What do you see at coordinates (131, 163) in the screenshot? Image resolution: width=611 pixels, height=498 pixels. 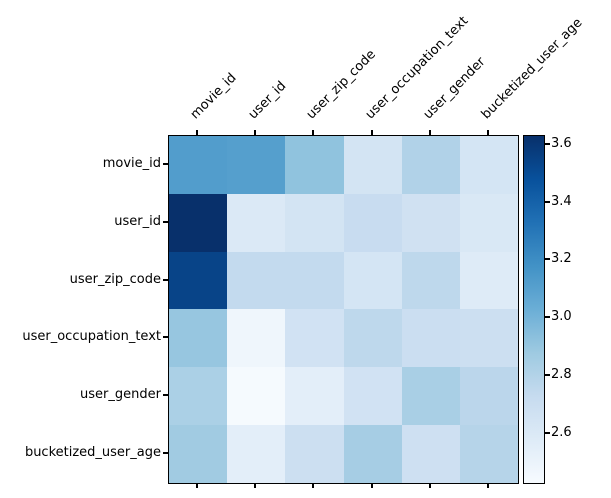 I see `y-axis-tick-label: movie_id` at bounding box center [131, 163].